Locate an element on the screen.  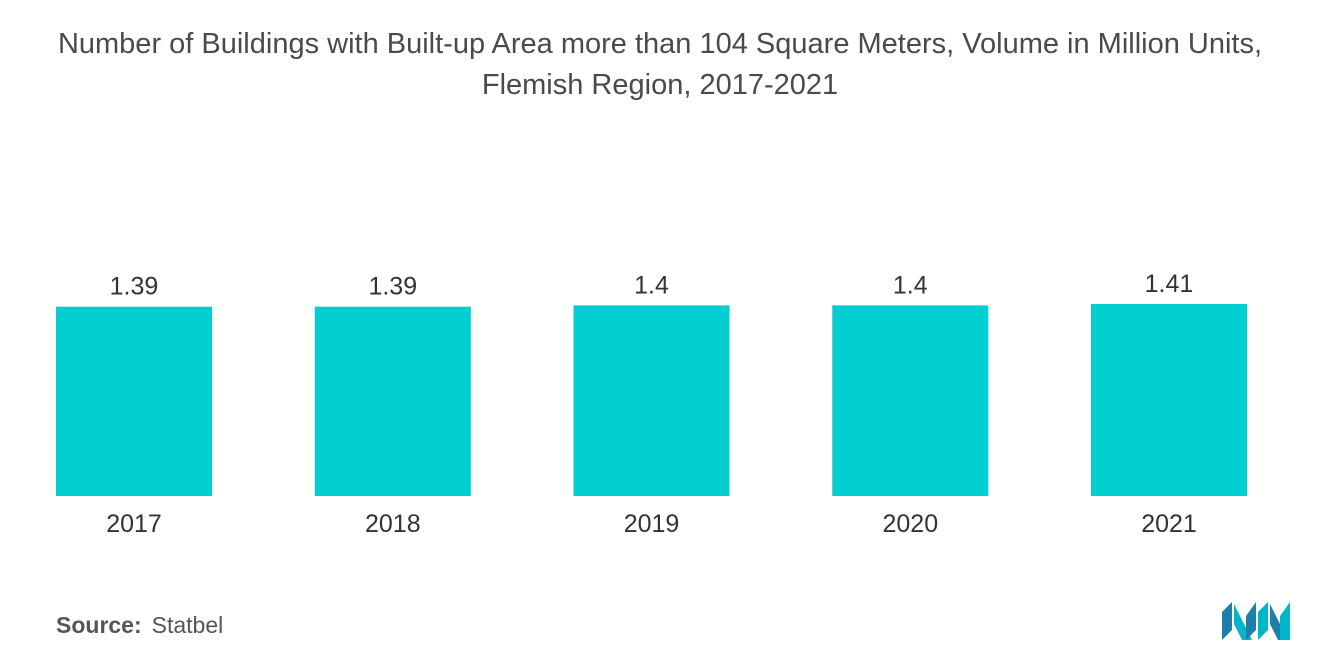
value-label-2020: 1.4 is located at coordinates (910, 285).